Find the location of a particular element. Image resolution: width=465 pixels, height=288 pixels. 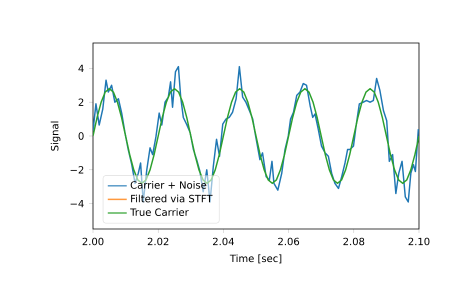

x-tick-label: 2.06 is located at coordinates (289, 242).